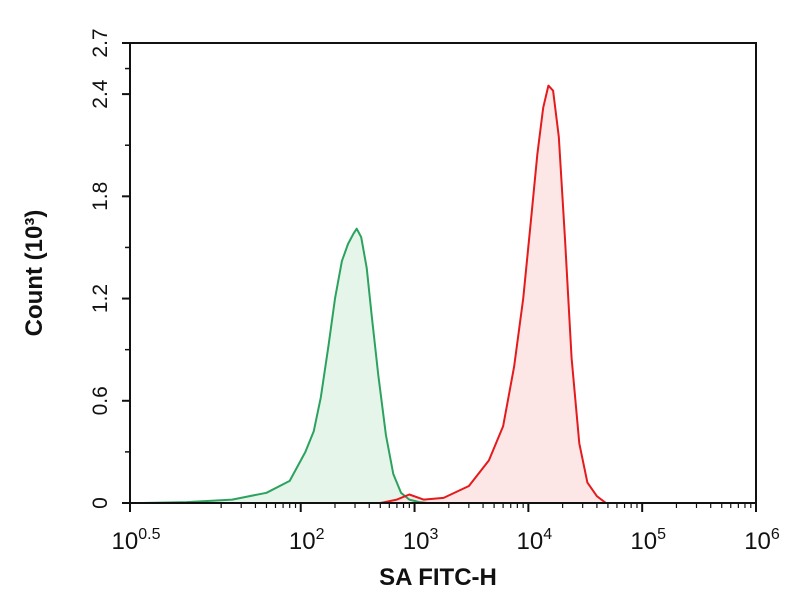 The height and width of the screenshot is (600, 804). Describe the element at coordinates (100, 400) in the screenshot. I see `y-tick-label: 0.6` at that location.